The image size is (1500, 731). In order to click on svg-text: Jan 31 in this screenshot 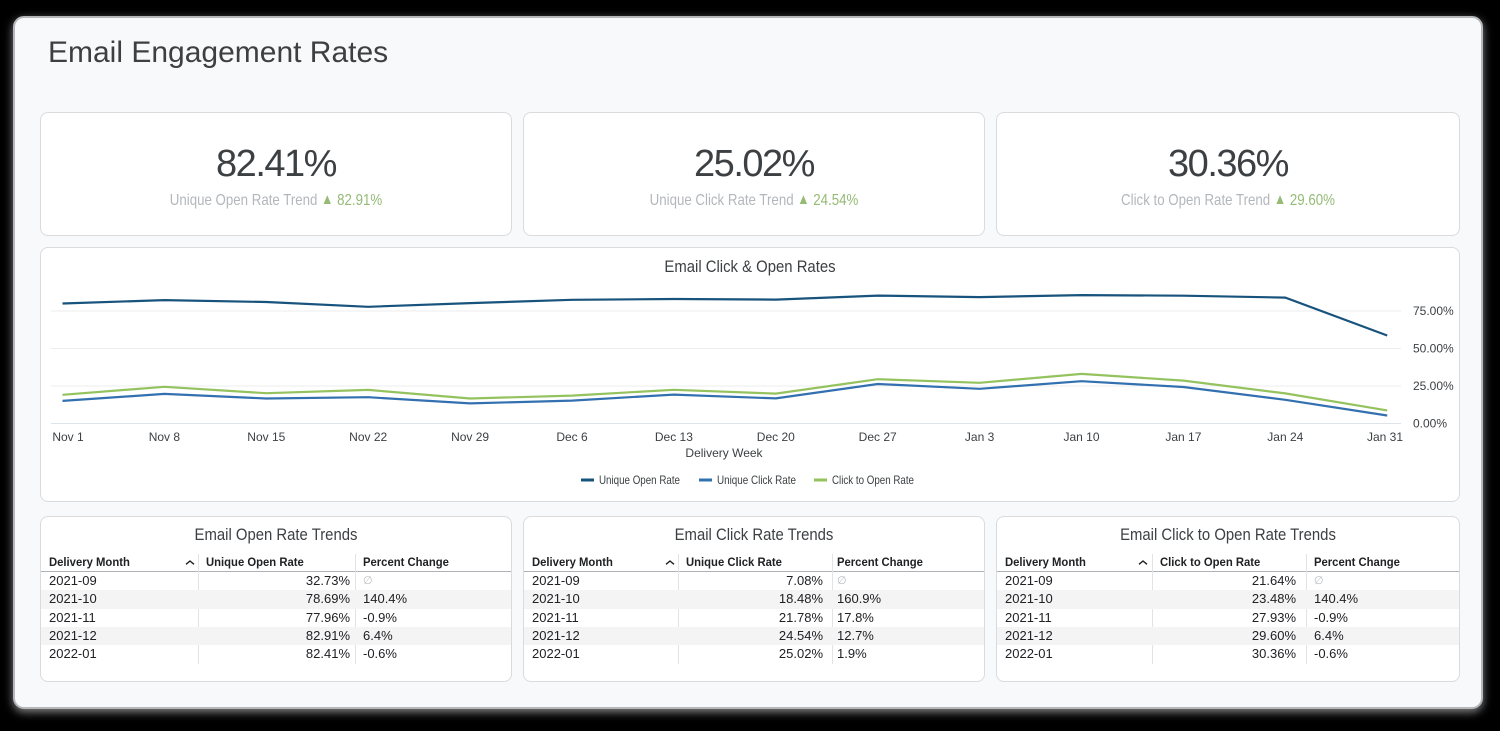, I will do `click(1385, 437)`.